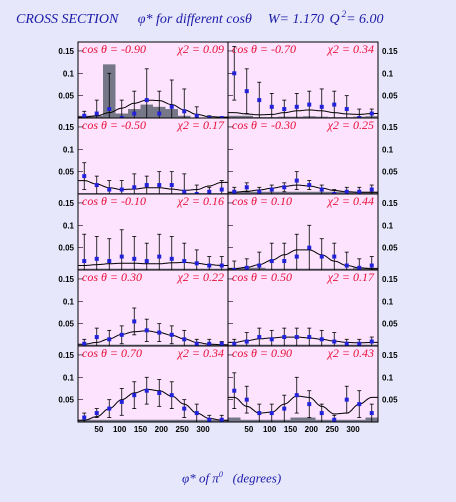 Image resolution: width=456 pixels, height=502 pixels. Describe the element at coordinates (67, 19) in the screenshot. I see `title-cross-section: CROSS SECTION` at that location.